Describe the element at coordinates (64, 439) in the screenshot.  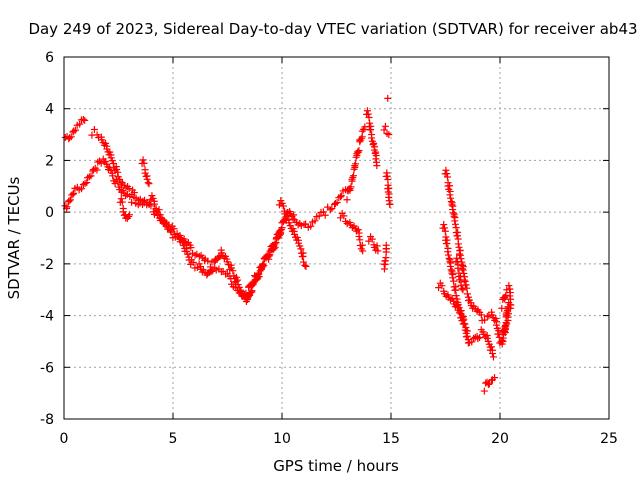
I see `x-tick-label: 0` at that location.